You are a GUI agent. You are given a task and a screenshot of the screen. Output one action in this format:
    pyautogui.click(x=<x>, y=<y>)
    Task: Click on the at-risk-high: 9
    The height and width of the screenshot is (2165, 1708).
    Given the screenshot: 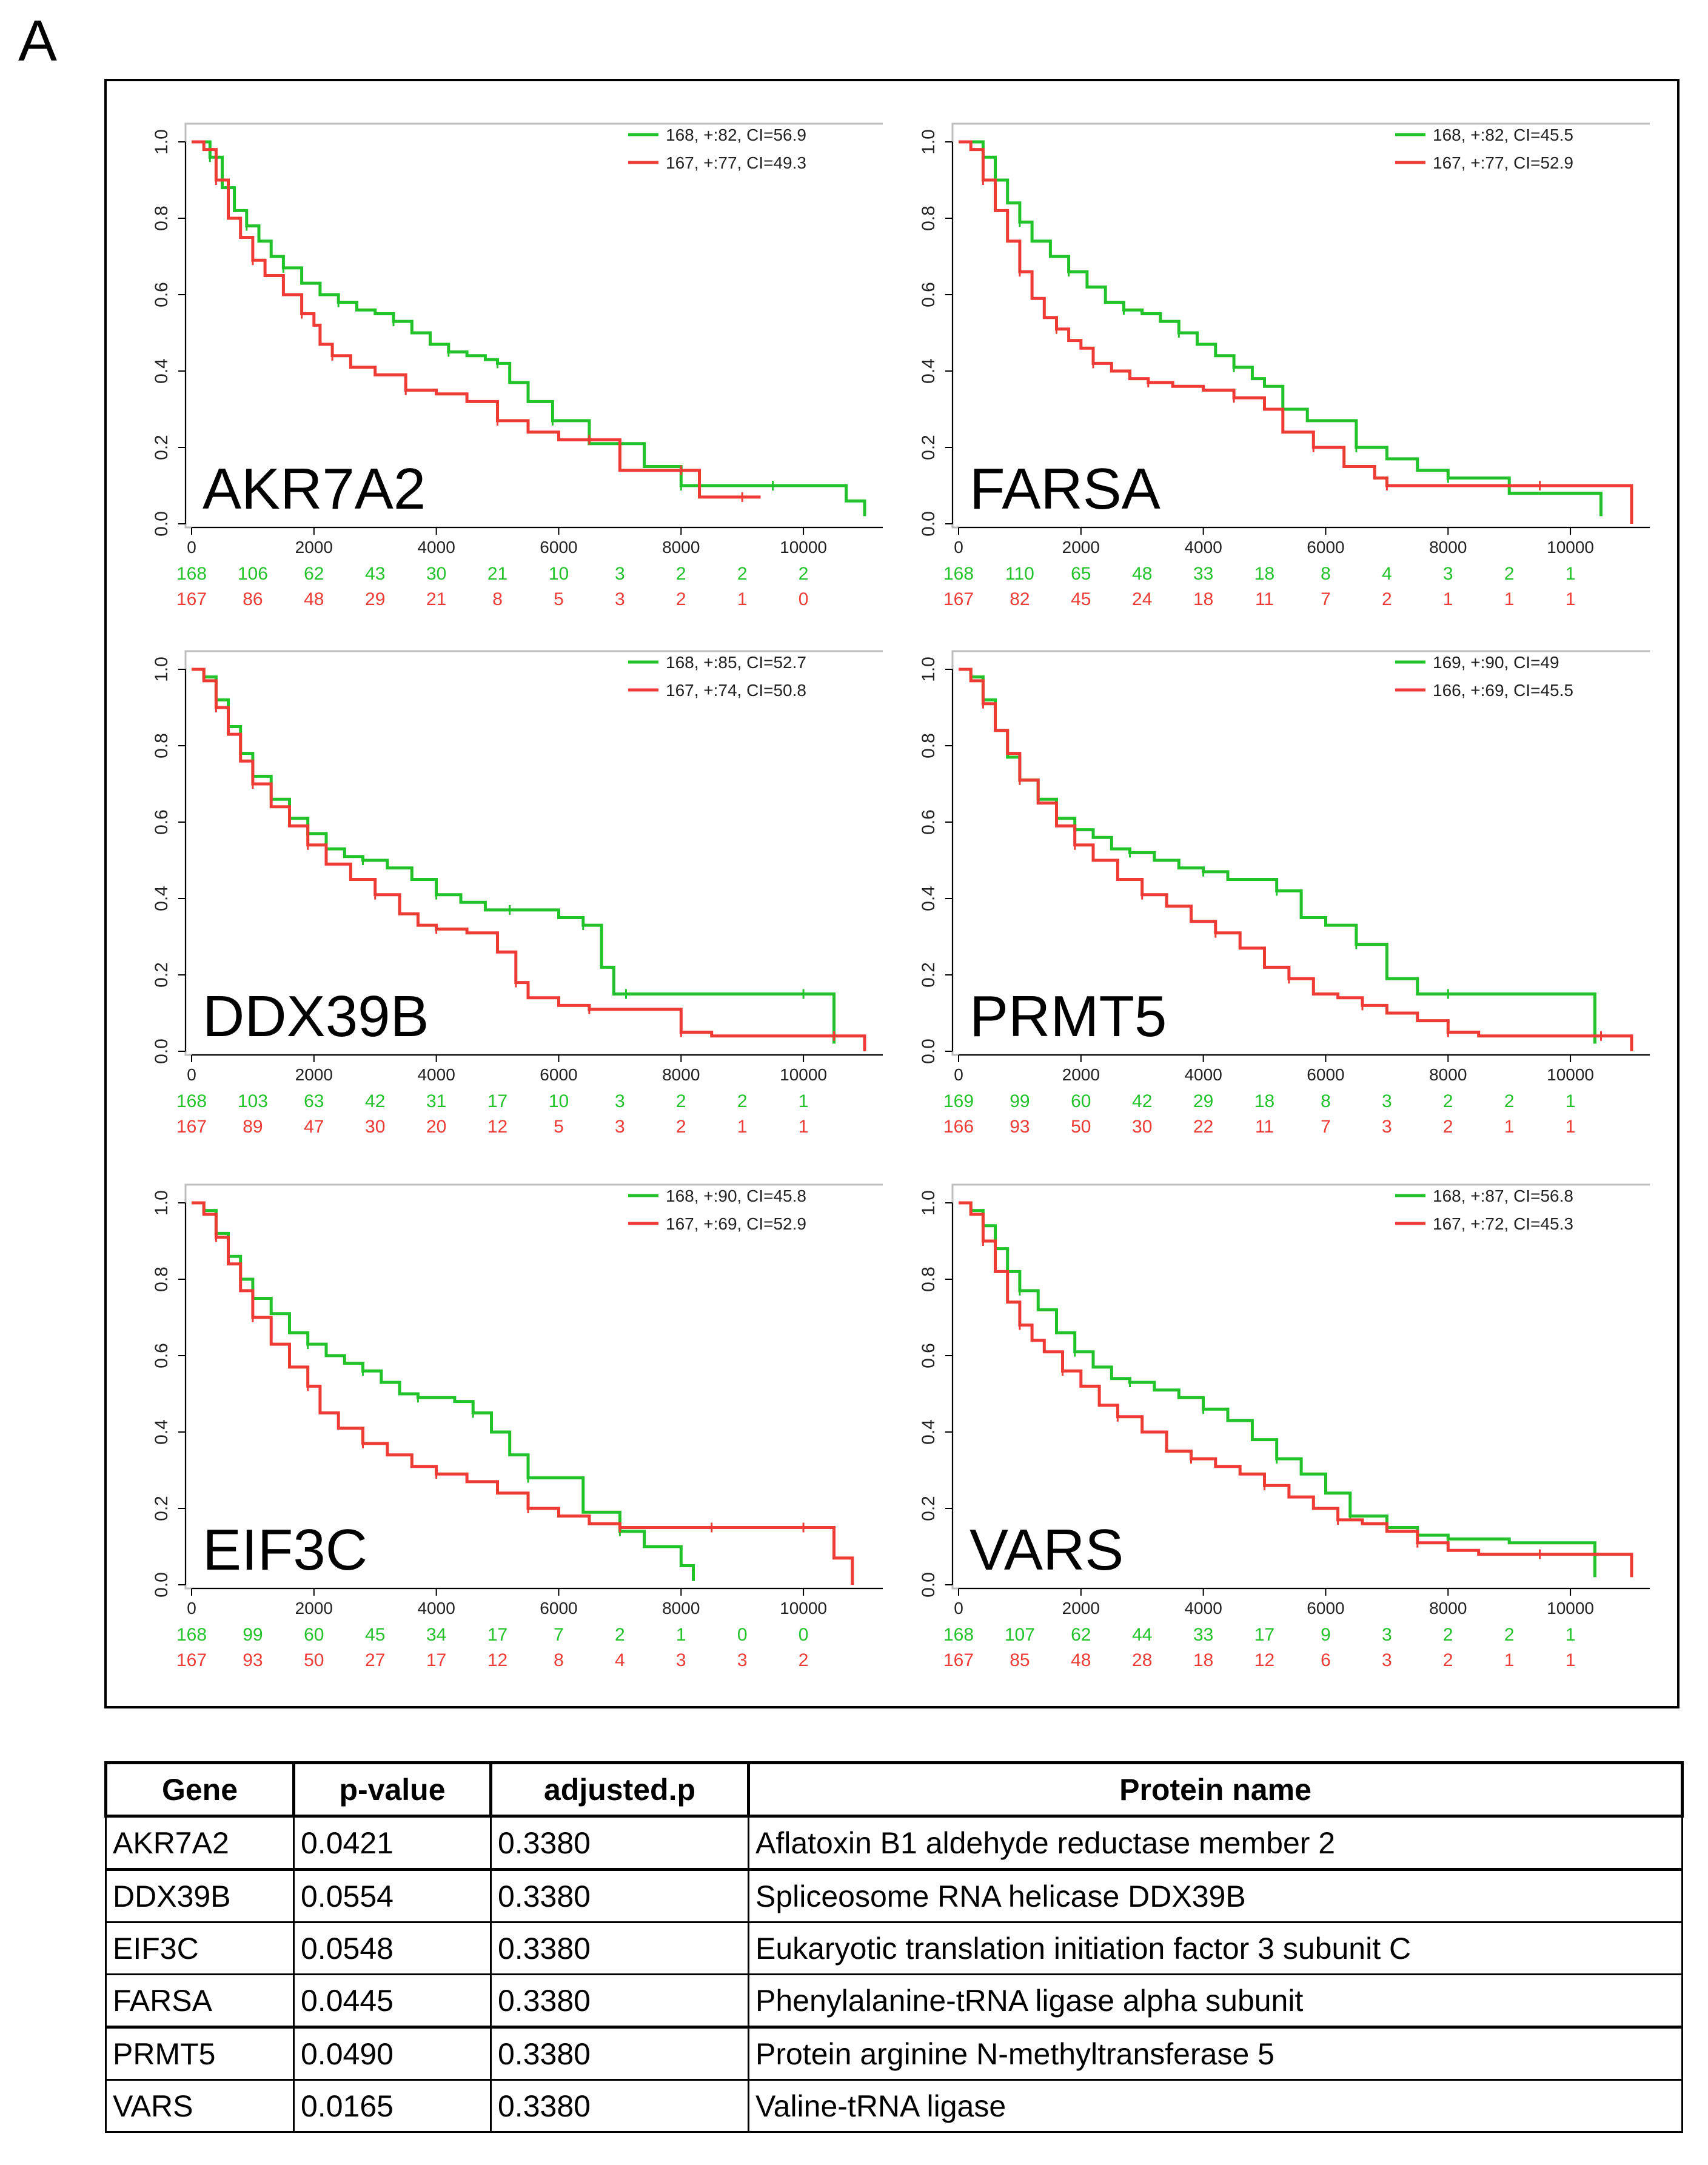 What is the action you would take?
    pyautogui.click(x=1326, y=1635)
    